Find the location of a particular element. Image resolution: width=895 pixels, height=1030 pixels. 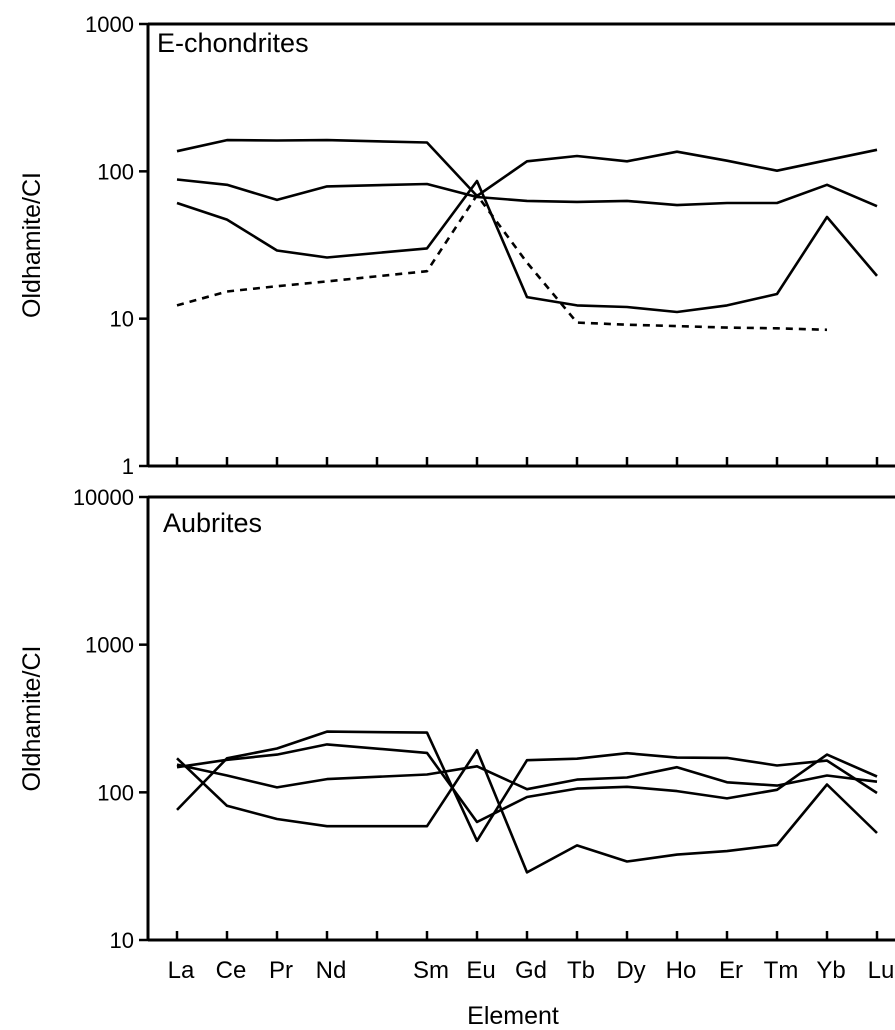

x-tick-label: Dy is located at coordinates (630, 970).